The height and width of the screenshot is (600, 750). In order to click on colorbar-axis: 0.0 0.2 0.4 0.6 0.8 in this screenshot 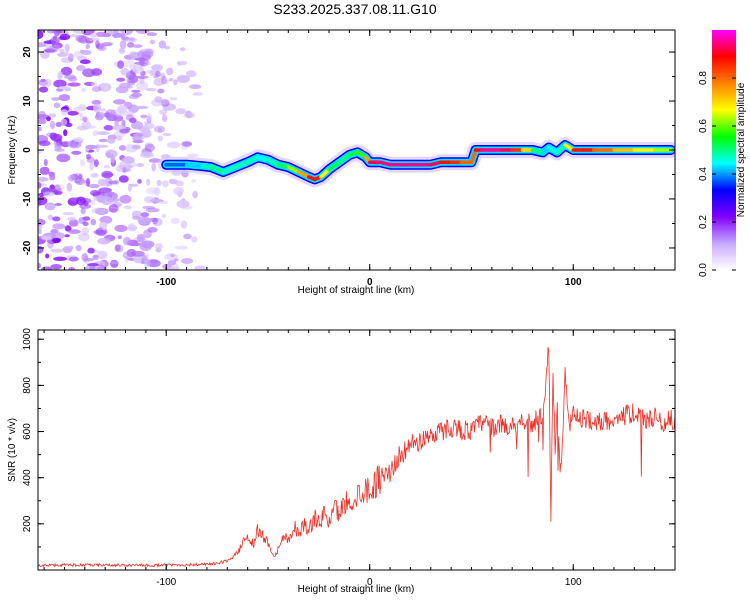, I will do `click(717, 174)`.